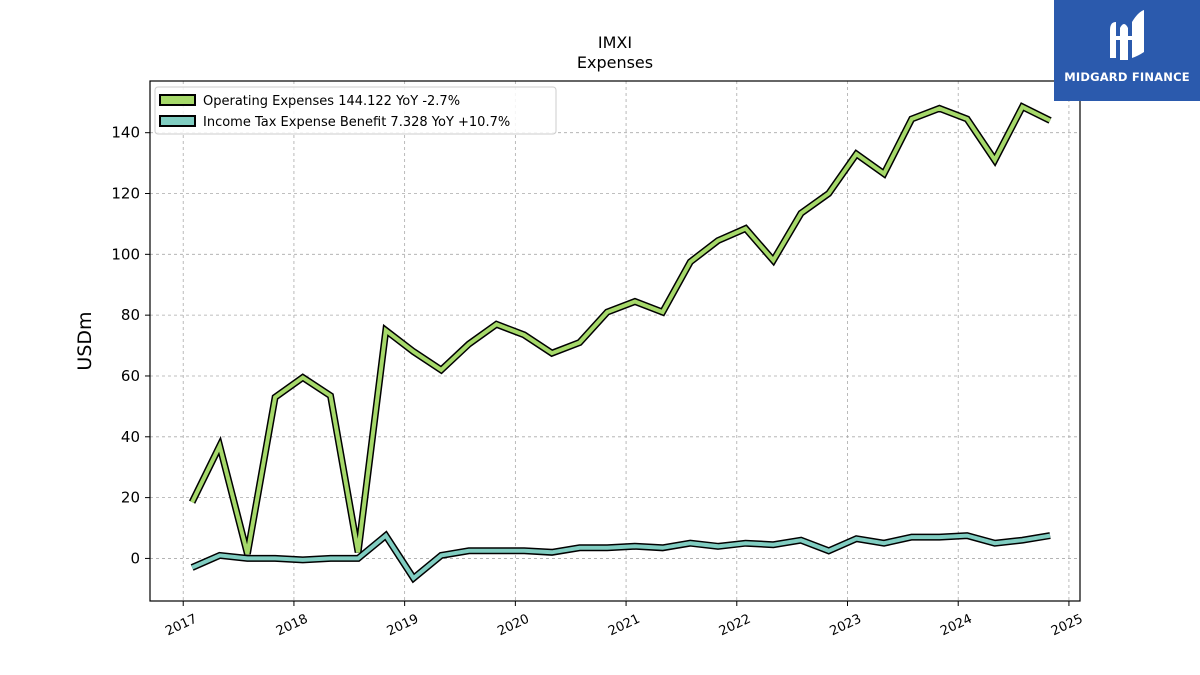  I want to click on logo-text: MIDGARD FINANCE, so click(1127, 77).